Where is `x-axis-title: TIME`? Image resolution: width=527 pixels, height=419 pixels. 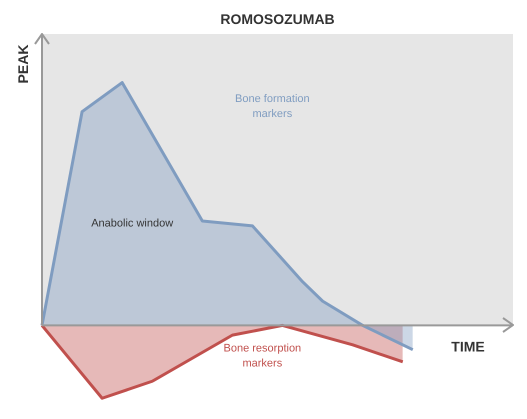
x-axis-title: TIME is located at coordinates (468, 346).